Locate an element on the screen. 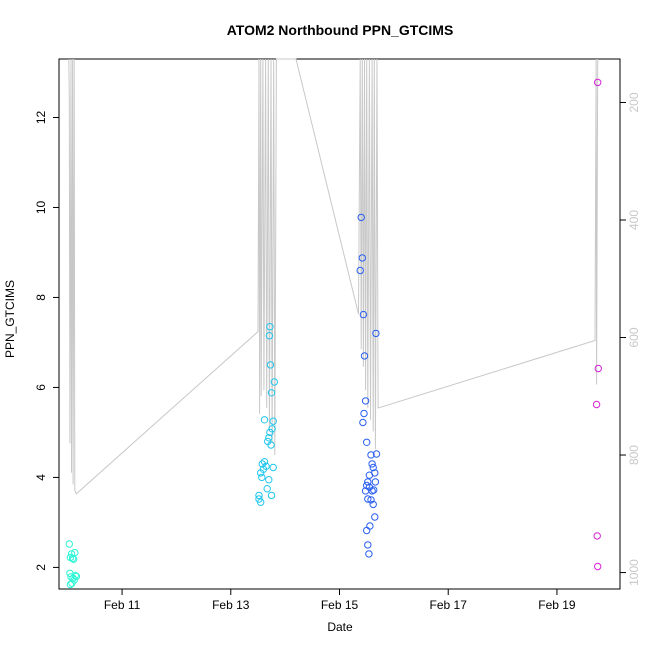 The height and width of the screenshot is (650, 650). y-tick-label: 4 is located at coordinates (41, 477).